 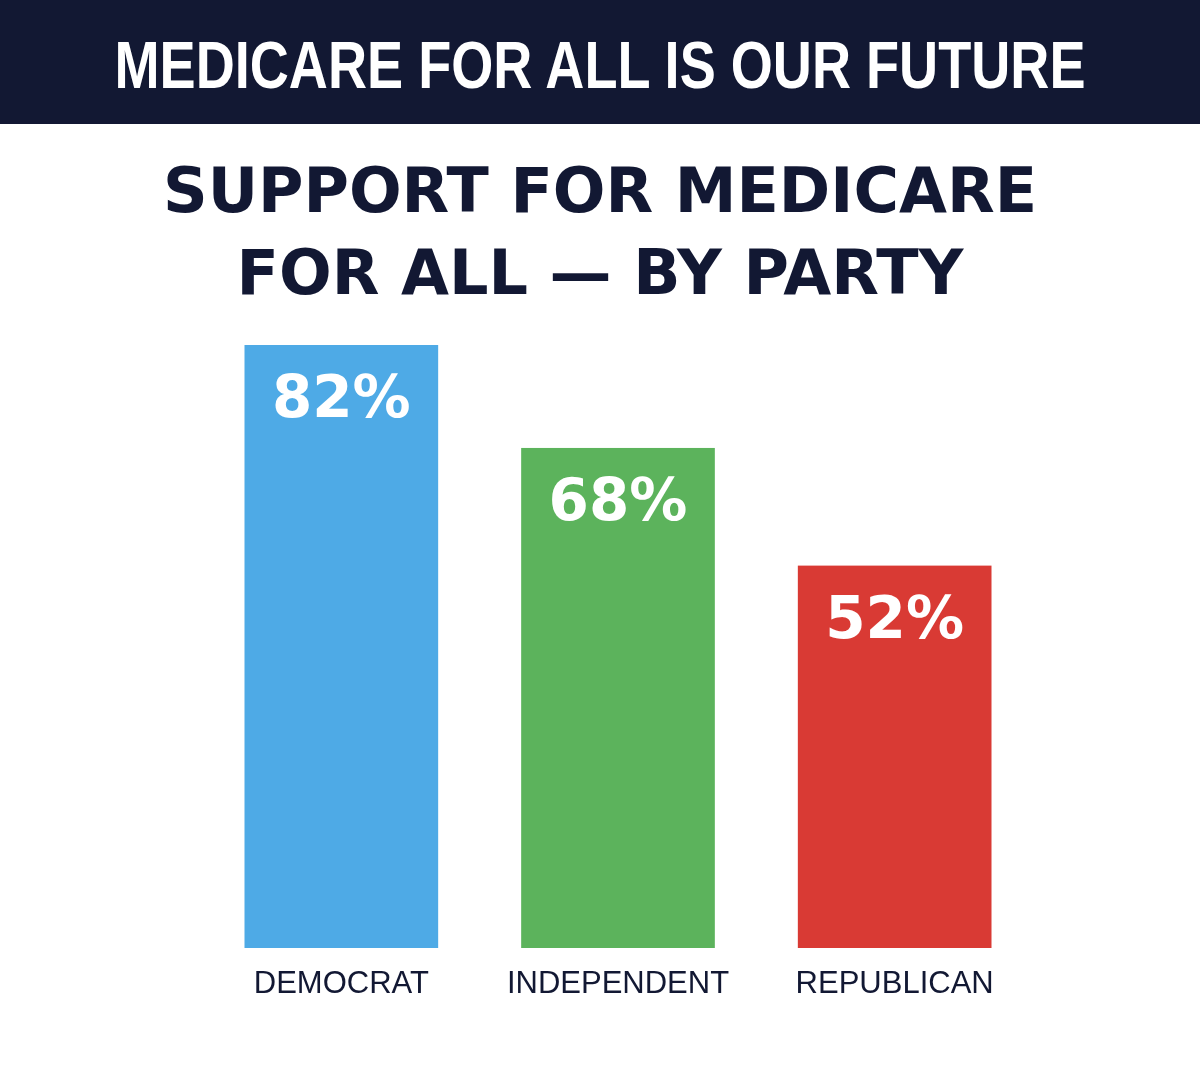 What do you see at coordinates (894, 982) in the screenshot?
I see `x-tick-label: REPUBLICAN` at bounding box center [894, 982].